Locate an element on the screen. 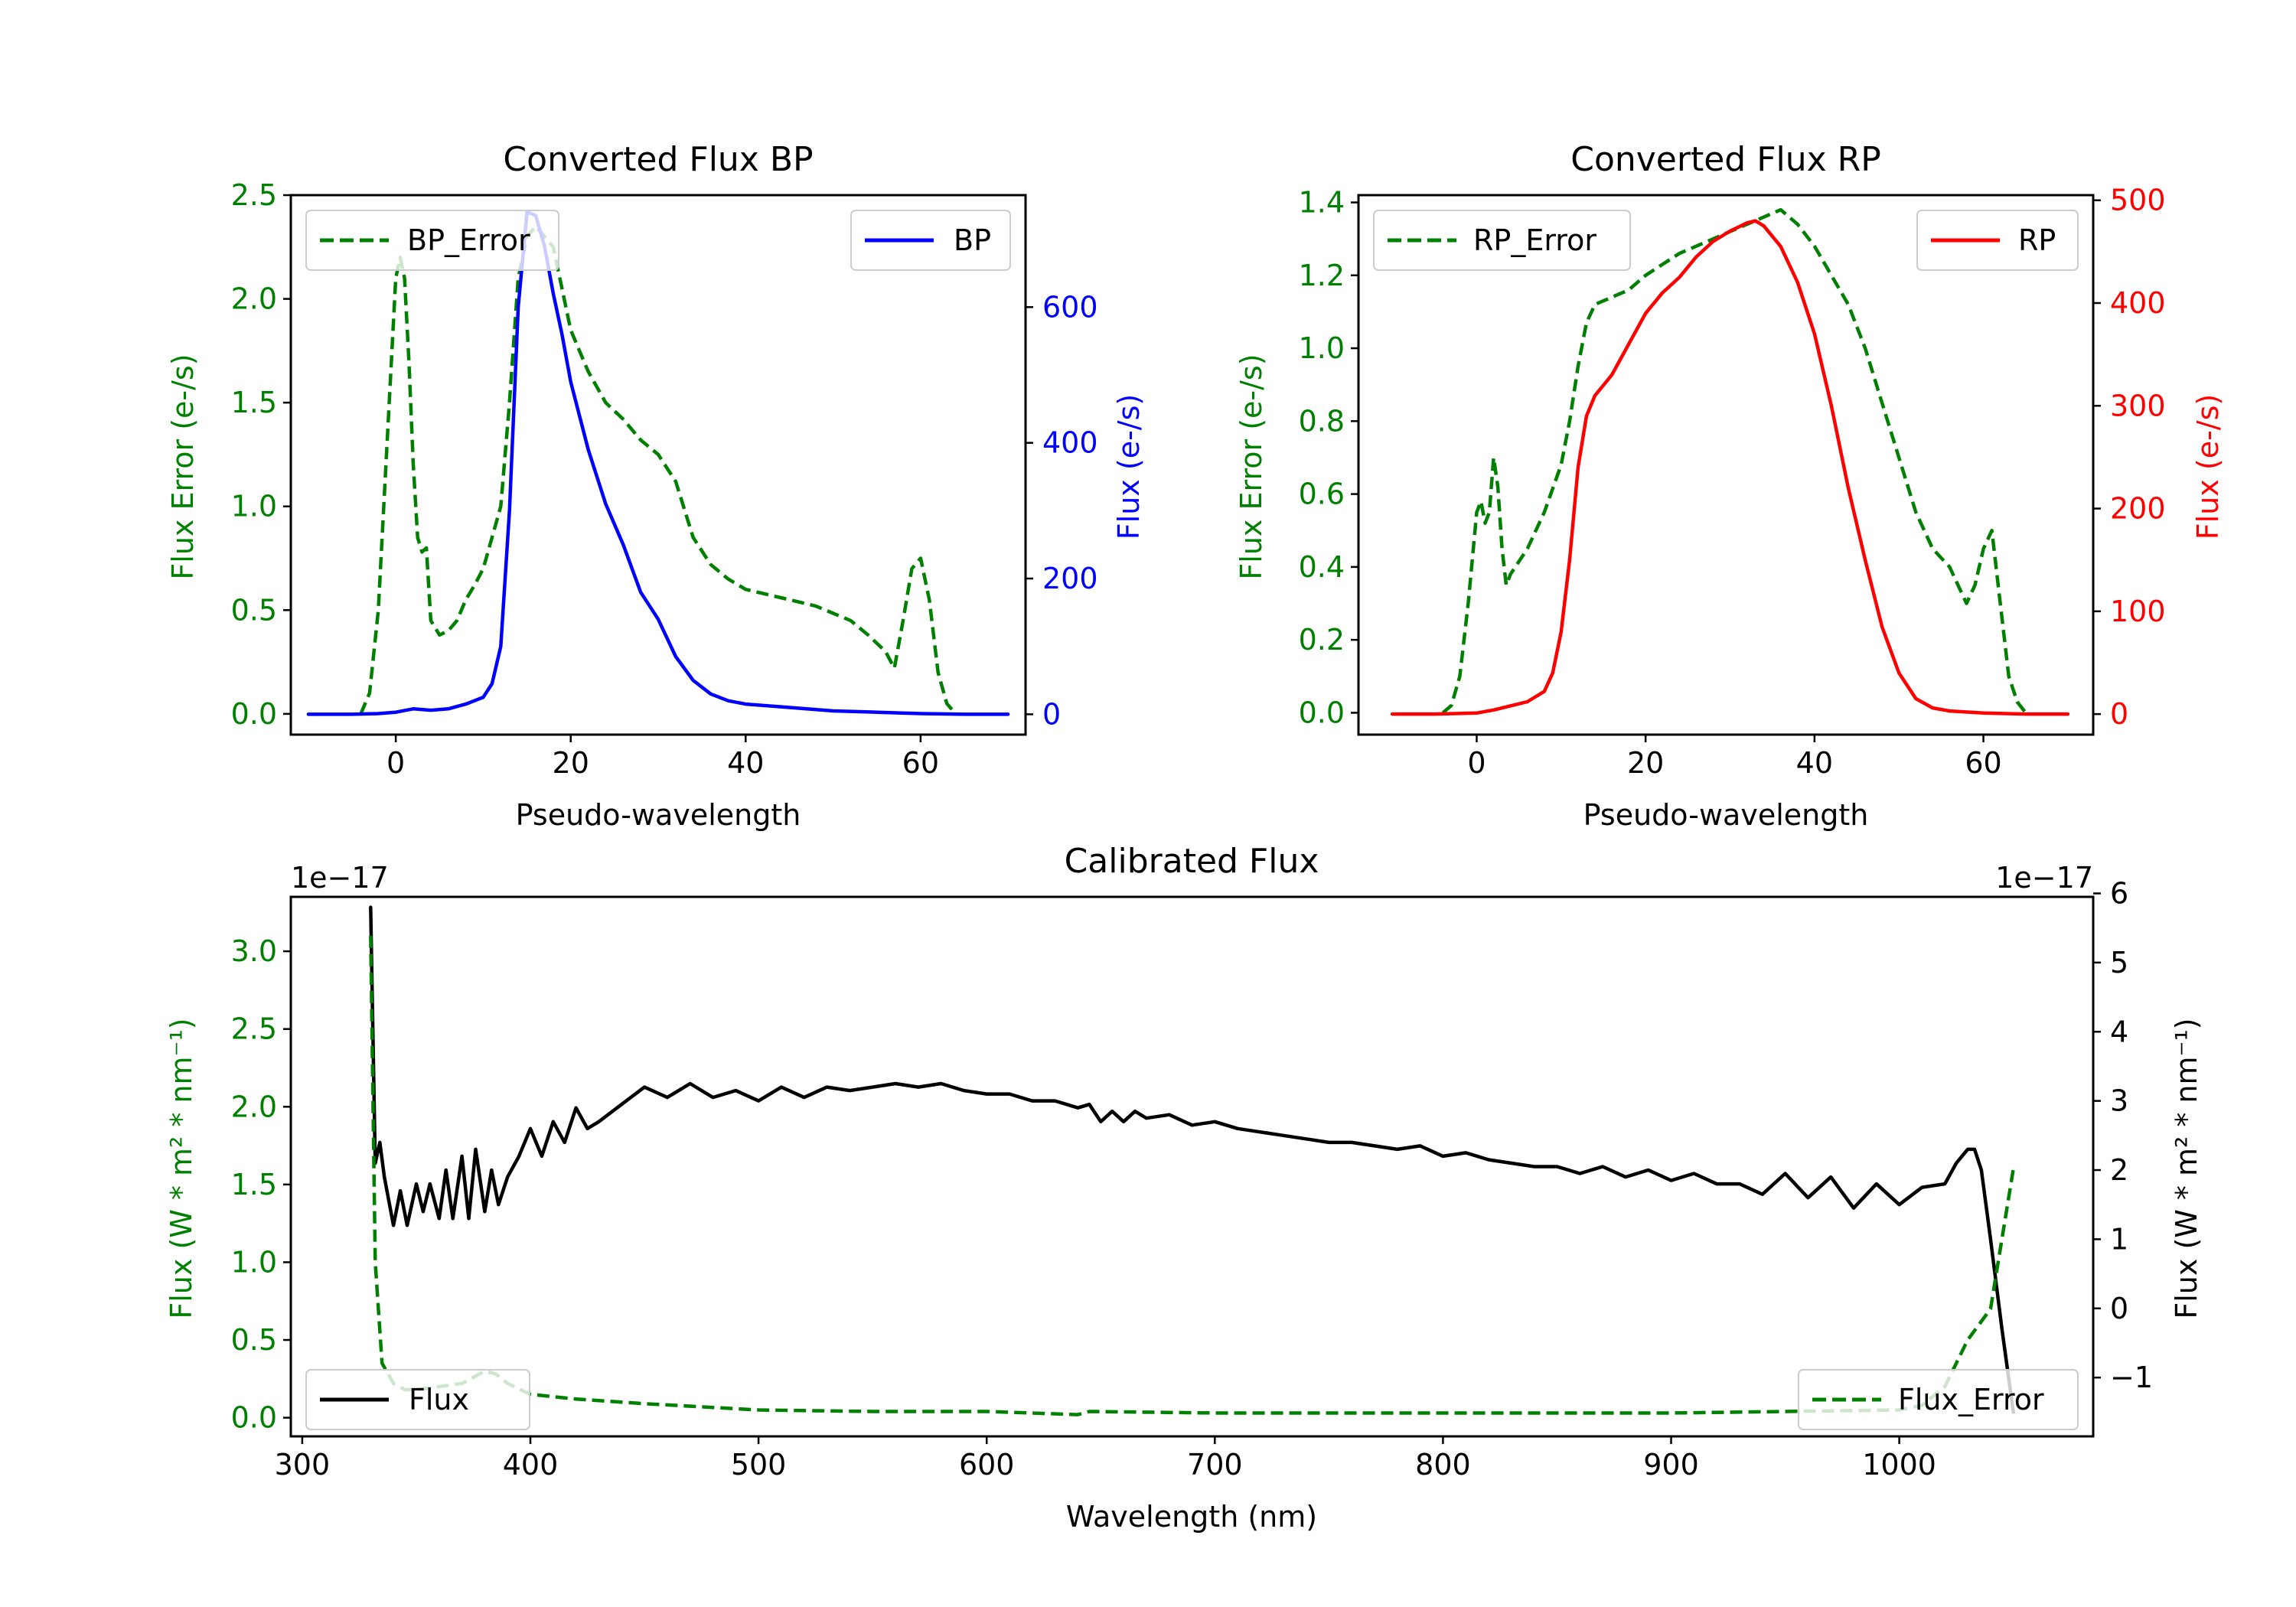  chart-bp-plot-area: 0 20 40 60 0.0 0.5 1.0 1.5 2.0 2.5 0 200 400 600 is located at coordinates (664, 479).